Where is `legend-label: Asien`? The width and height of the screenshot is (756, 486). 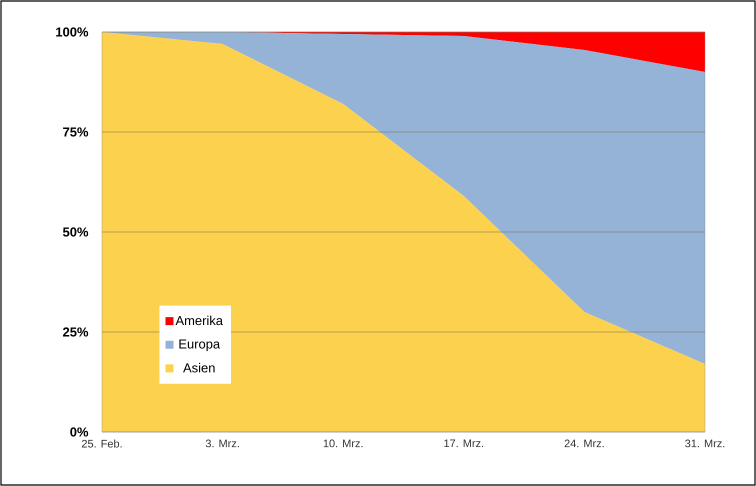 legend-label: Asien is located at coordinates (199, 367).